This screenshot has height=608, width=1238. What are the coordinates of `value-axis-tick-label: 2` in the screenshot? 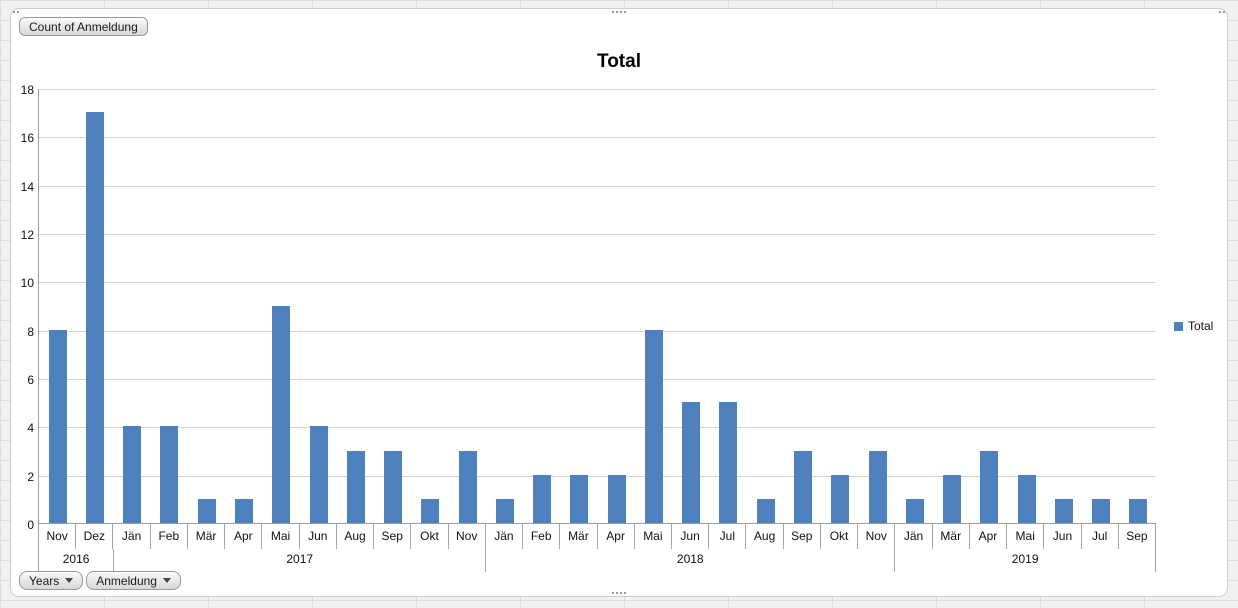 It's located at (30, 476).